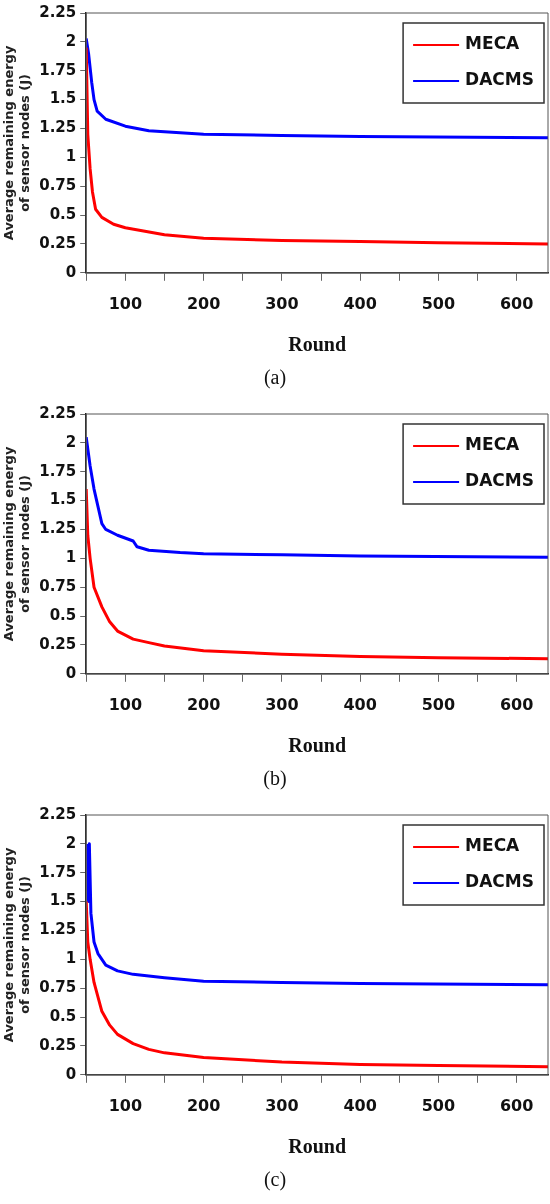 Image resolution: width=550 pixels, height=1204 pixels. I want to click on text: (a), so click(275, 378).